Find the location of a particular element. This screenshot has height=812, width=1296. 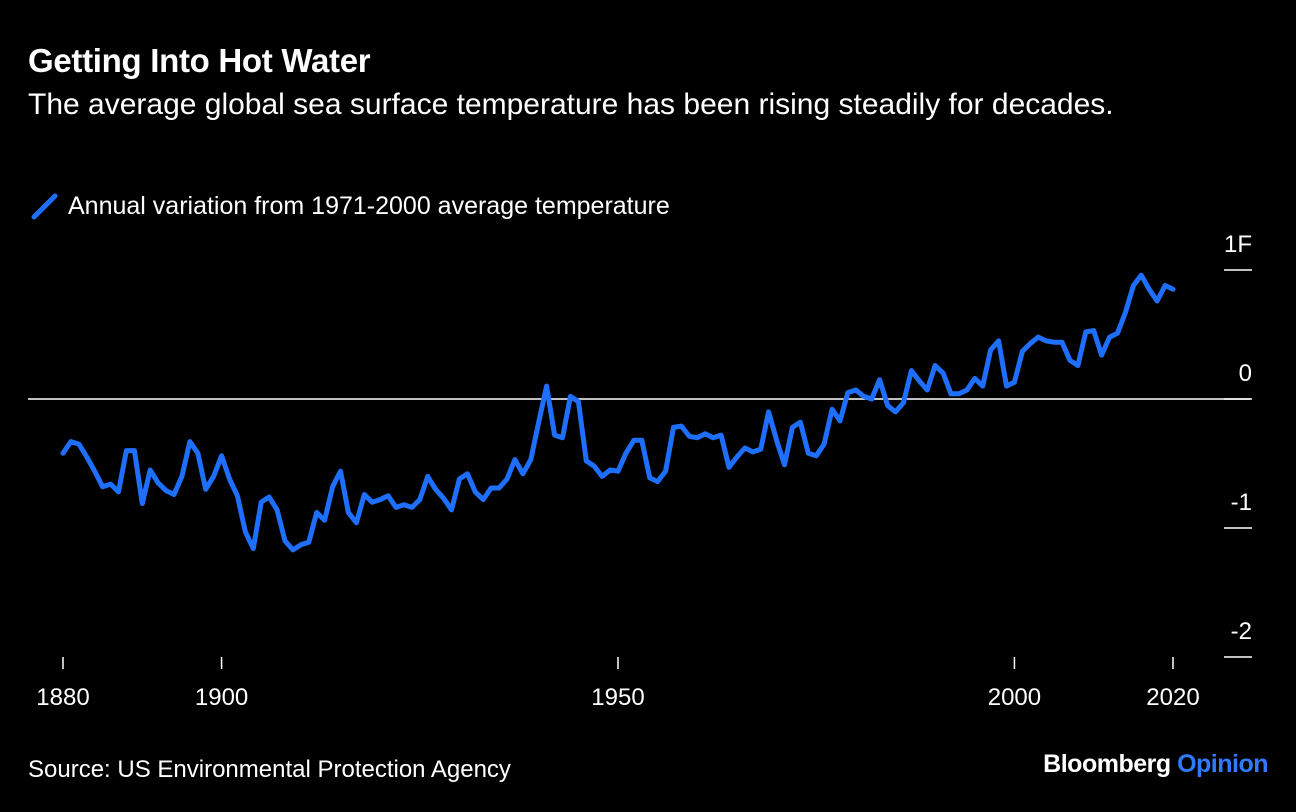

brand-logo: Bloomberg Opinion is located at coordinates (1155, 764).